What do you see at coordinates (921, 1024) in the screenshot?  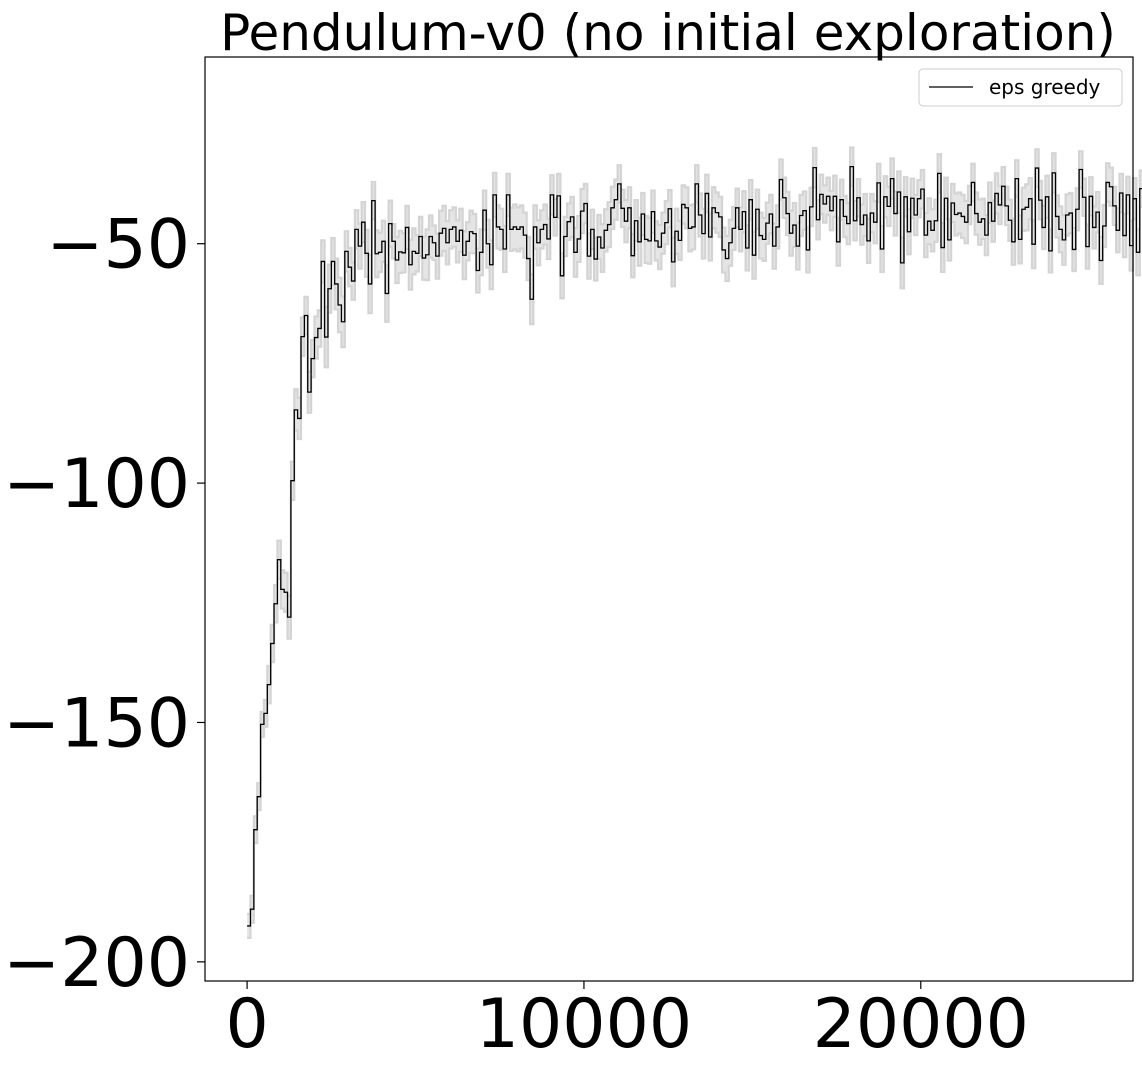 I see `x-tick-label: 20000` at bounding box center [921, 1024].